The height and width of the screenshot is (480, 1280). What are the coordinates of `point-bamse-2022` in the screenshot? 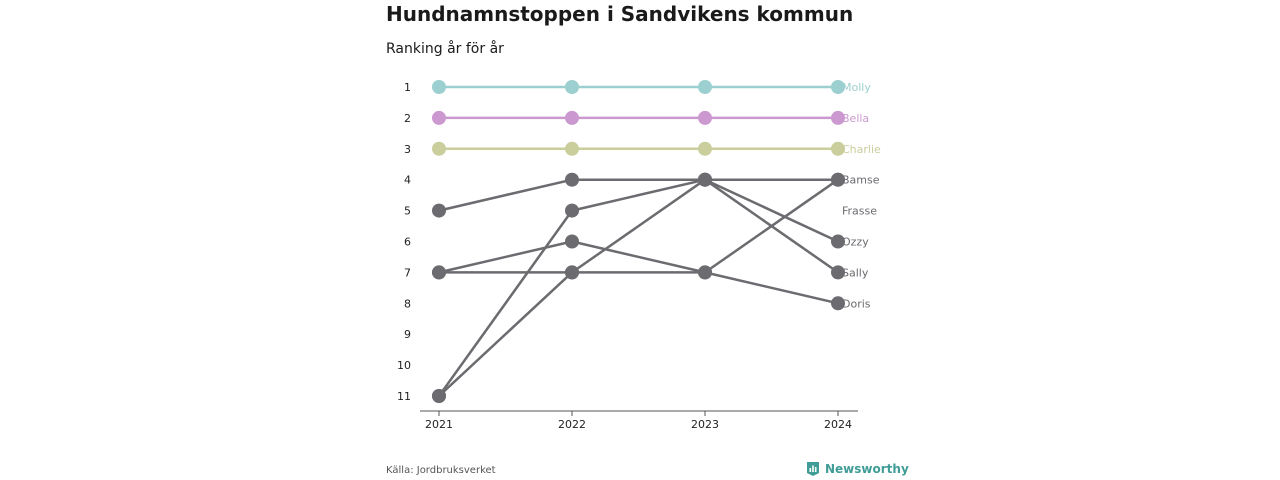 It's located at (572, 179).